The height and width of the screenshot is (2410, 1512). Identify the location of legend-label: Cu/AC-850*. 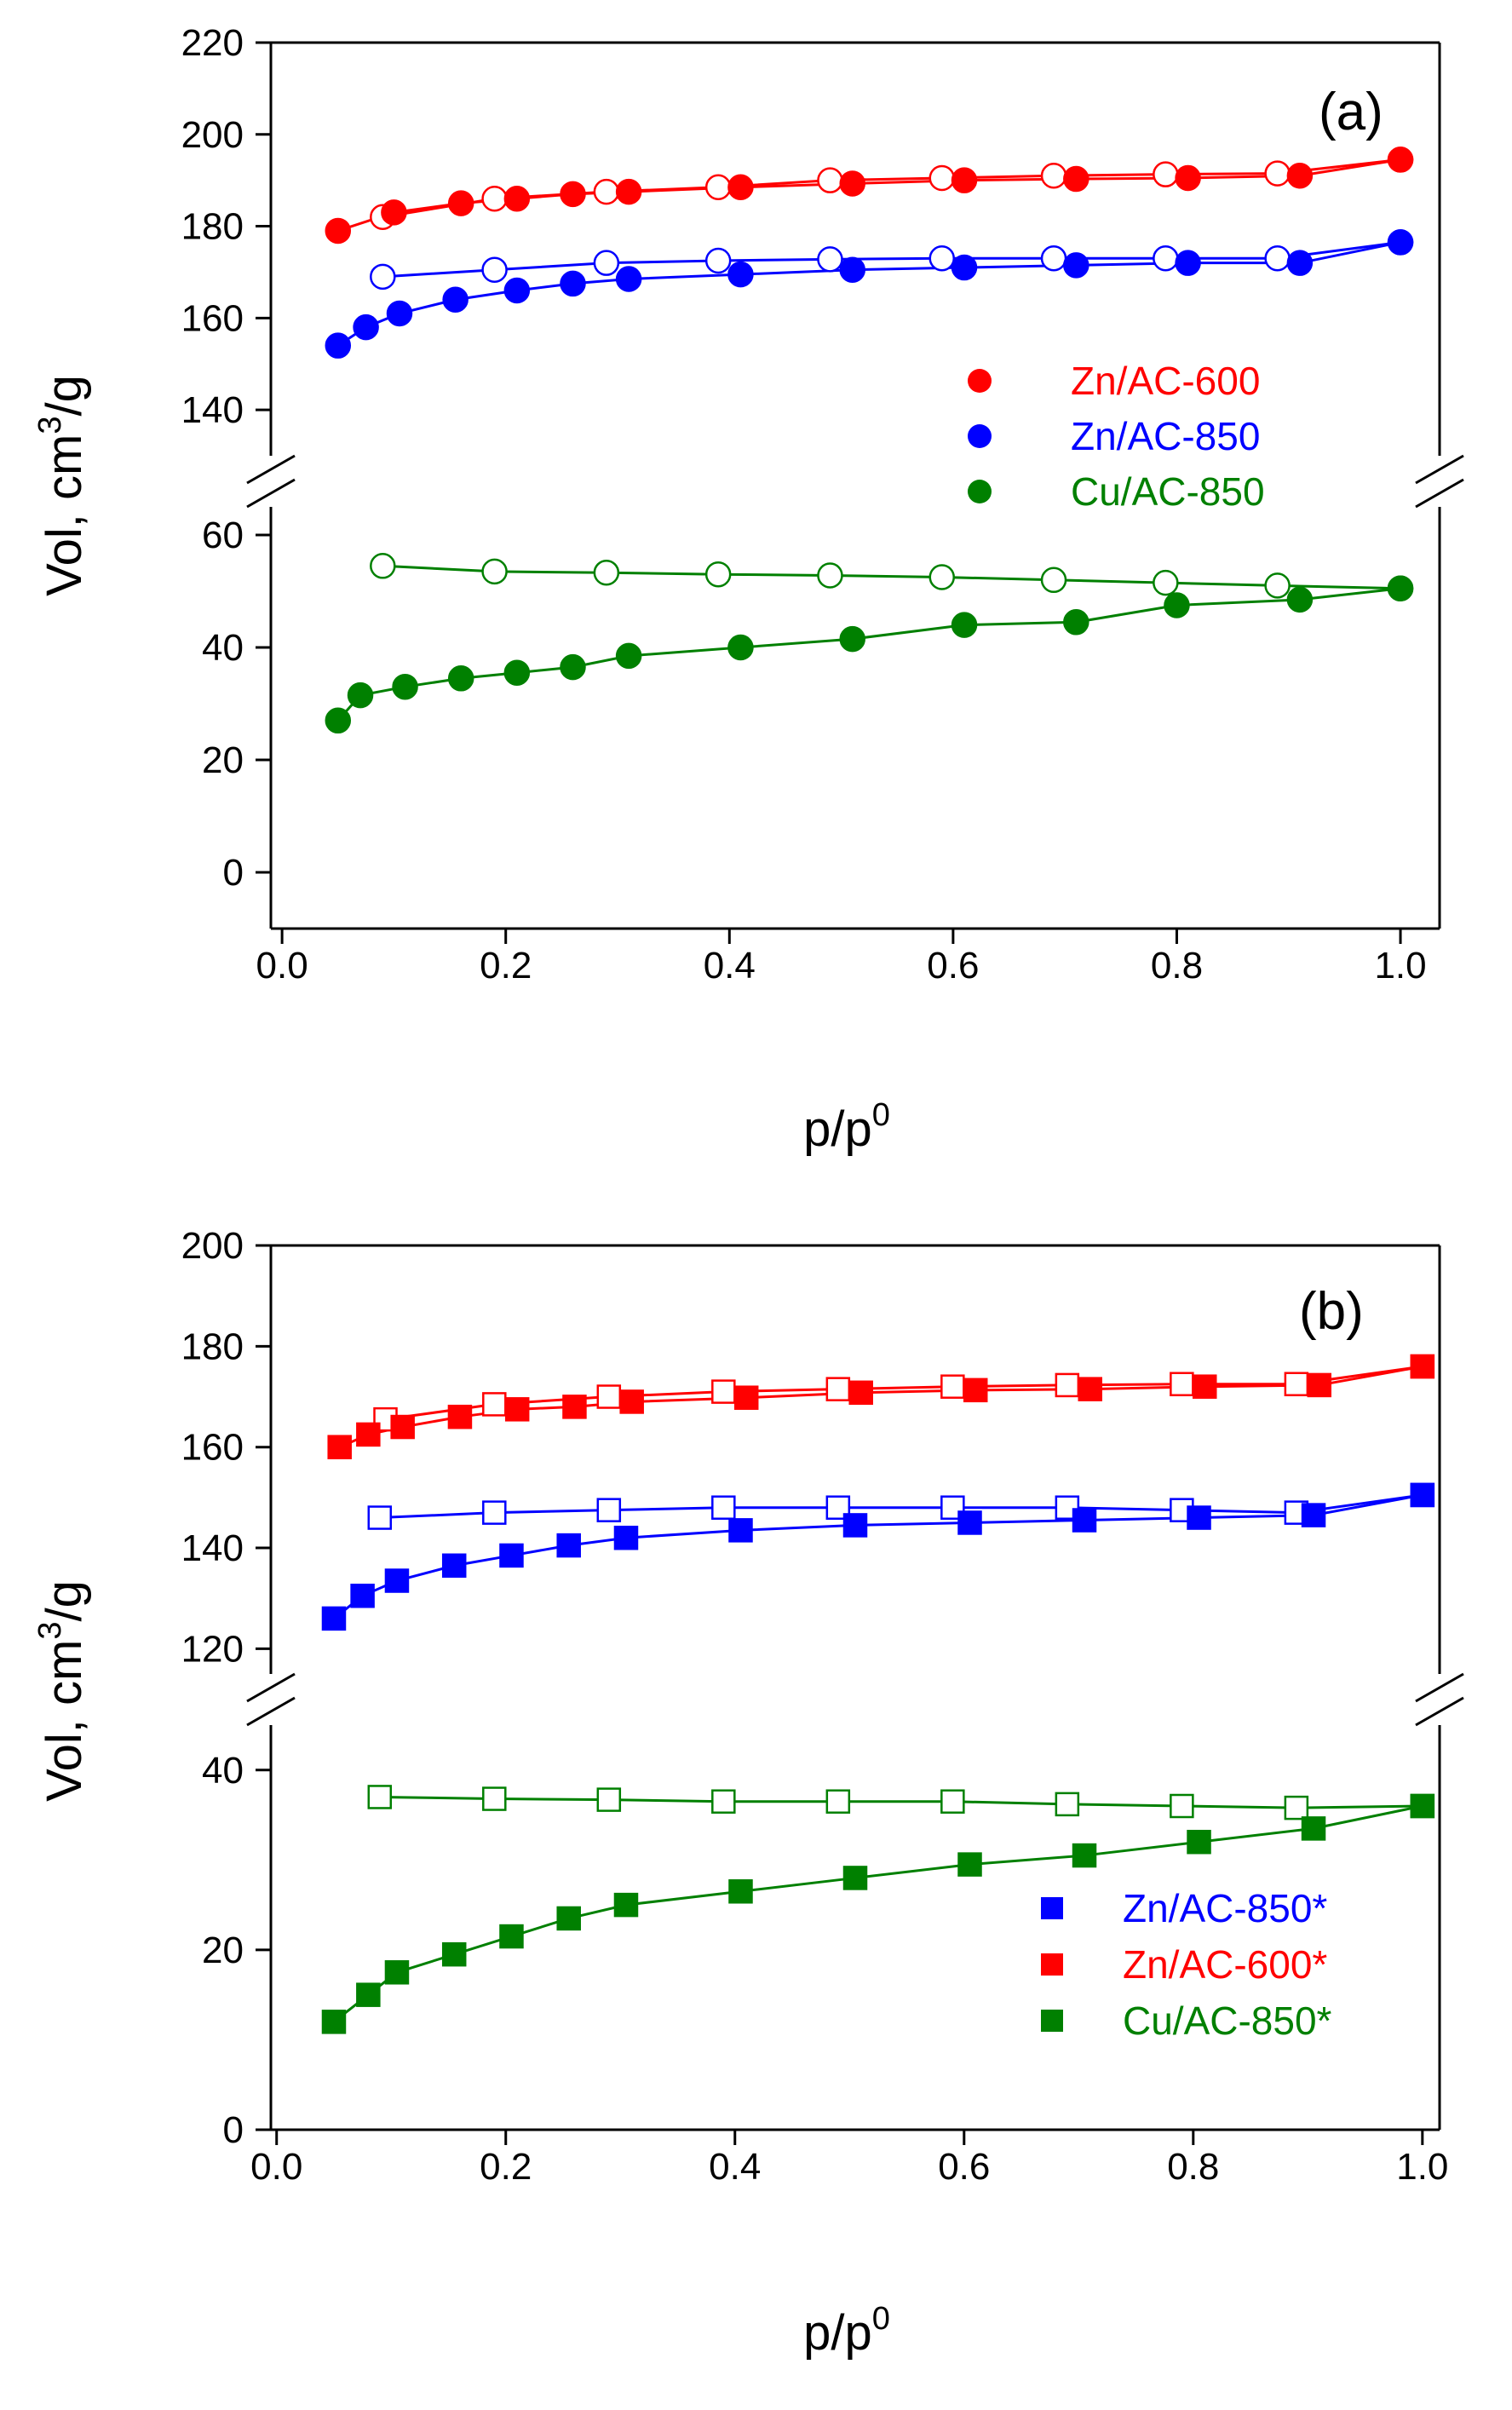
(1227, 2021).